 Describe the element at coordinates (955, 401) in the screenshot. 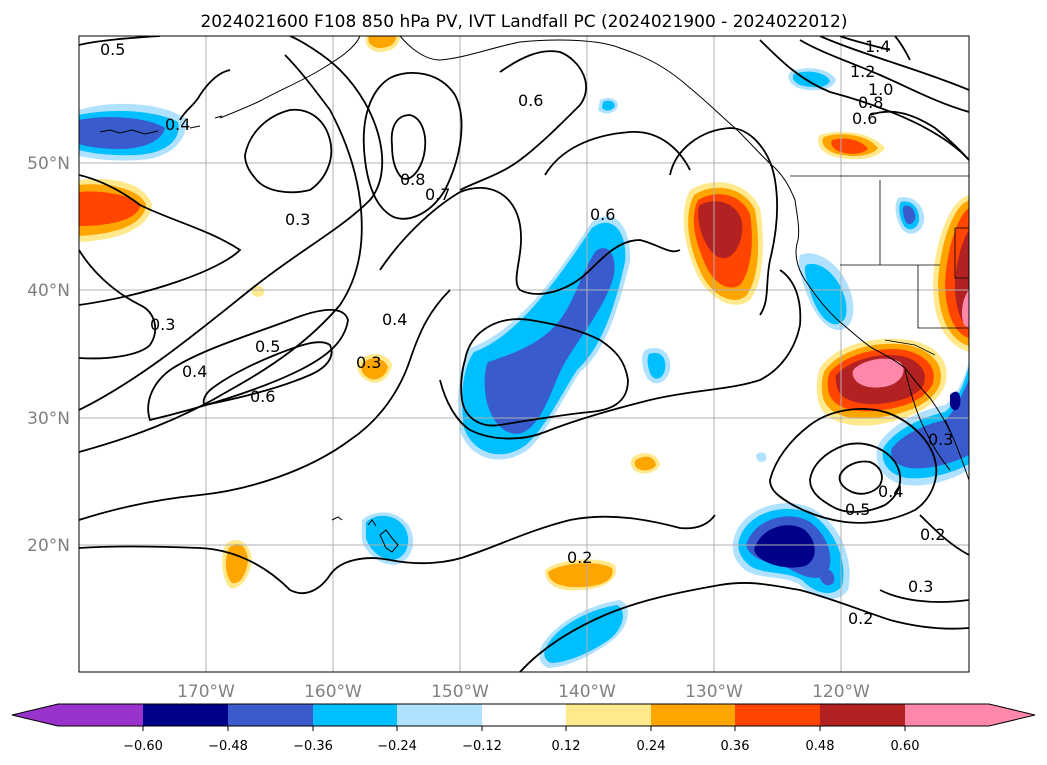

I see `shade-baja-navy` at that location.